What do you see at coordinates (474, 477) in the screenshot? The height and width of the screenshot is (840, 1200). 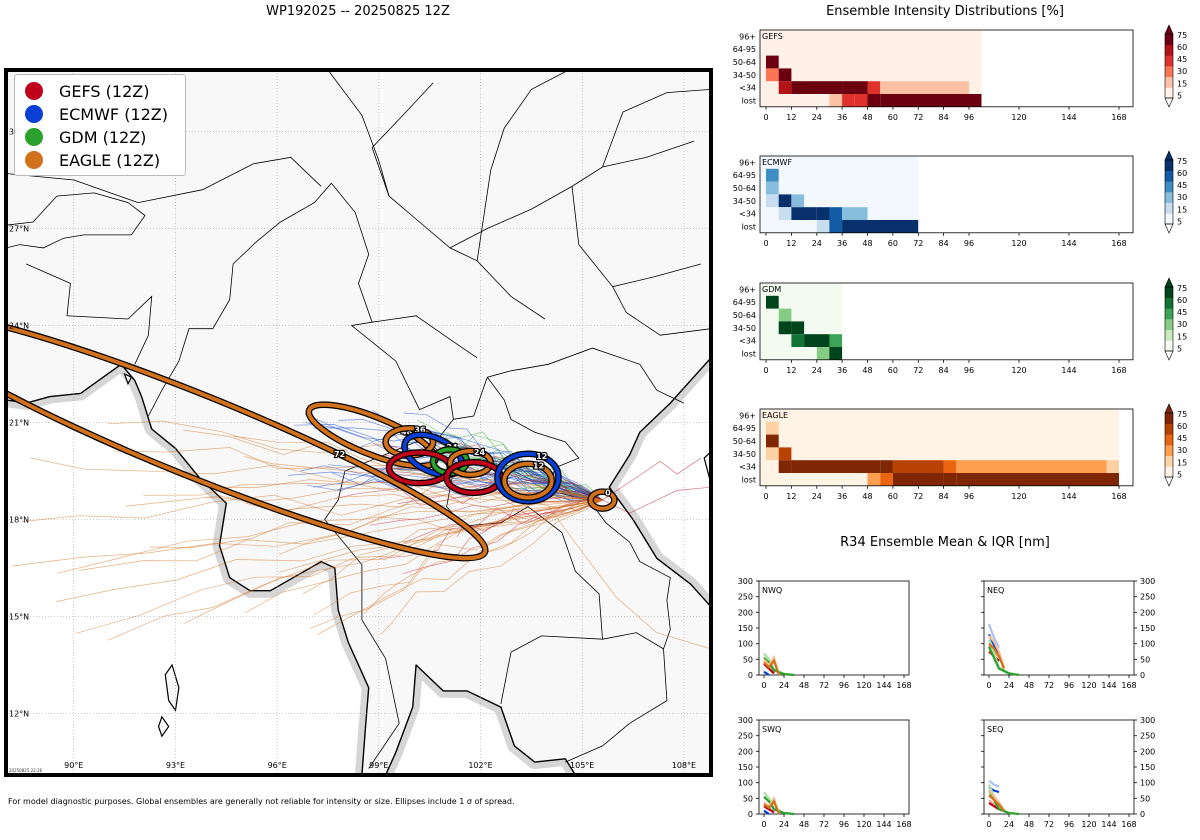 I see `ellipse-group` at bounding box center [474, 477].